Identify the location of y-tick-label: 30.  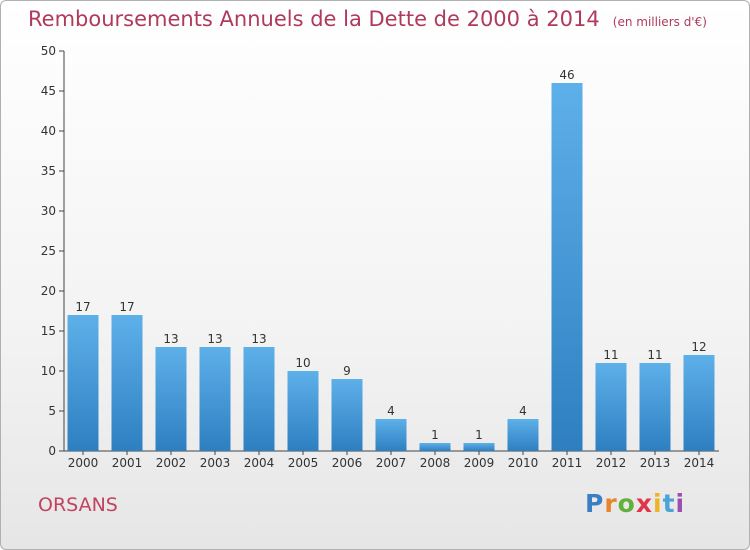
(48, 211).